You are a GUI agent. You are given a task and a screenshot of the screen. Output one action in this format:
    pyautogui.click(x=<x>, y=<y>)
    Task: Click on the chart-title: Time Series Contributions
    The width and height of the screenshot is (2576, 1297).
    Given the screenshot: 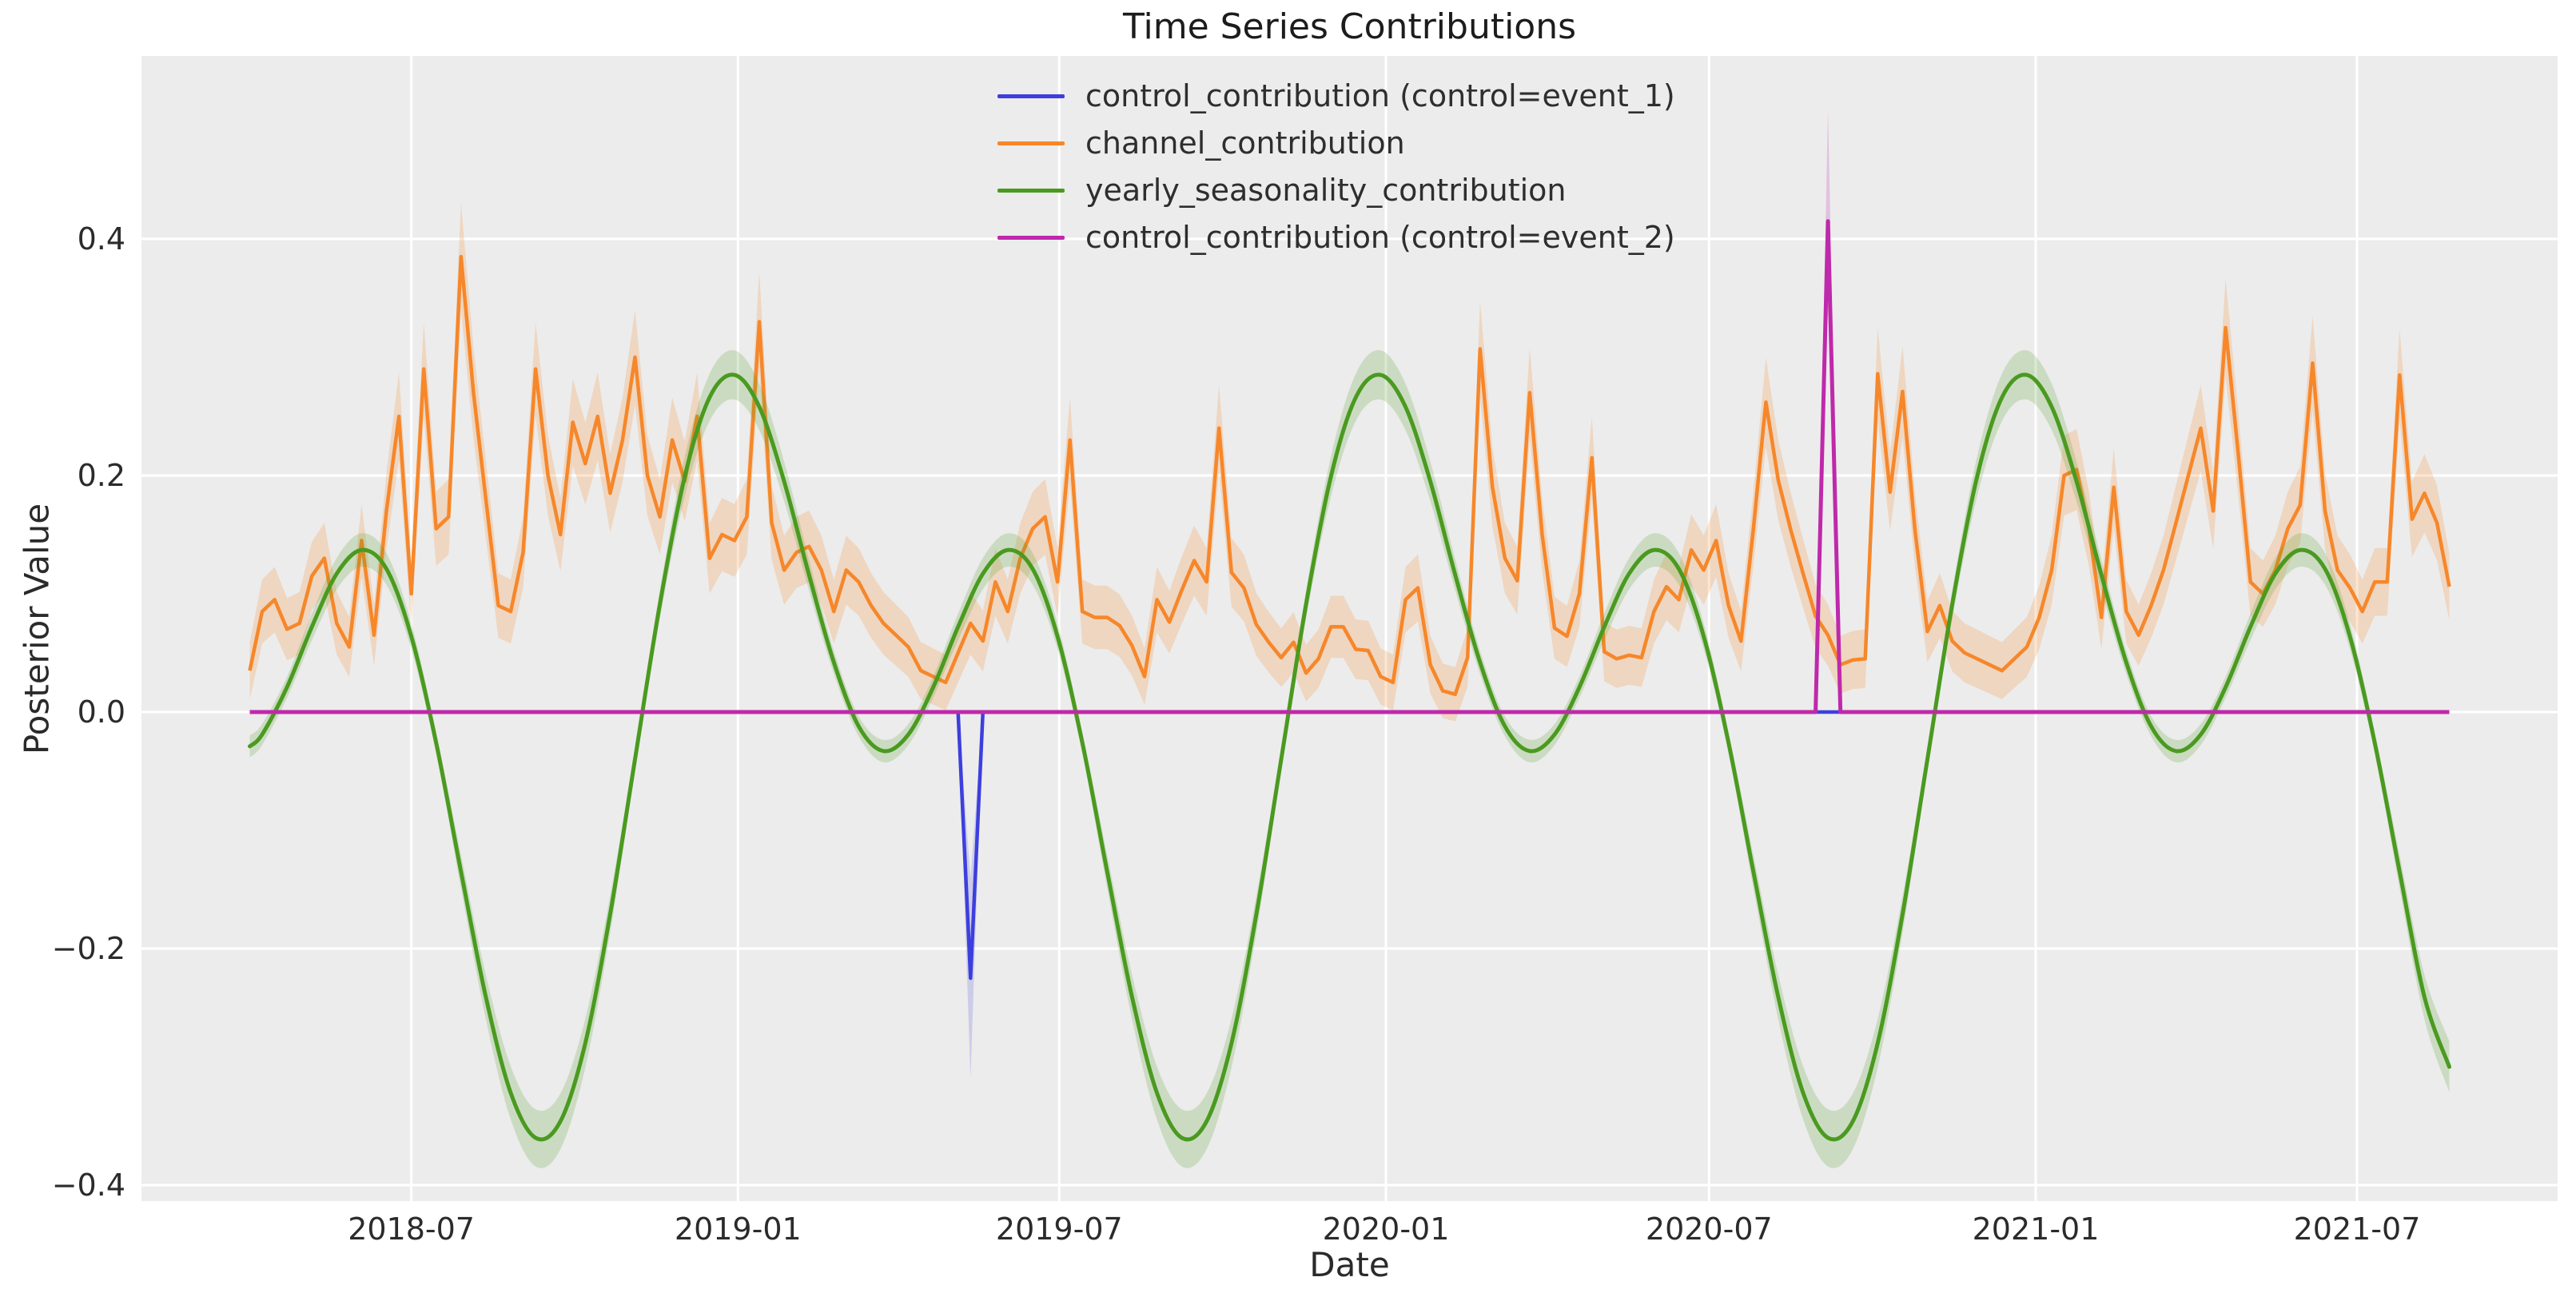 What is the action you would take?
    pyautogui.click(x=1349, y=27)
    